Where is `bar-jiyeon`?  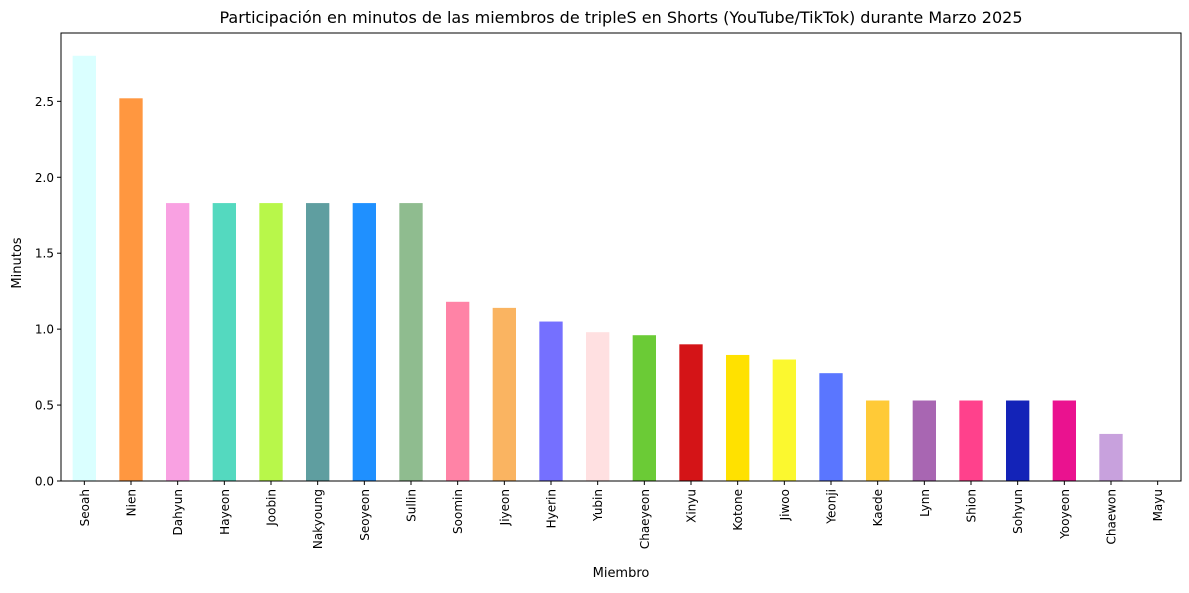
bar-jiyeon is located at coordinates (504, 394).